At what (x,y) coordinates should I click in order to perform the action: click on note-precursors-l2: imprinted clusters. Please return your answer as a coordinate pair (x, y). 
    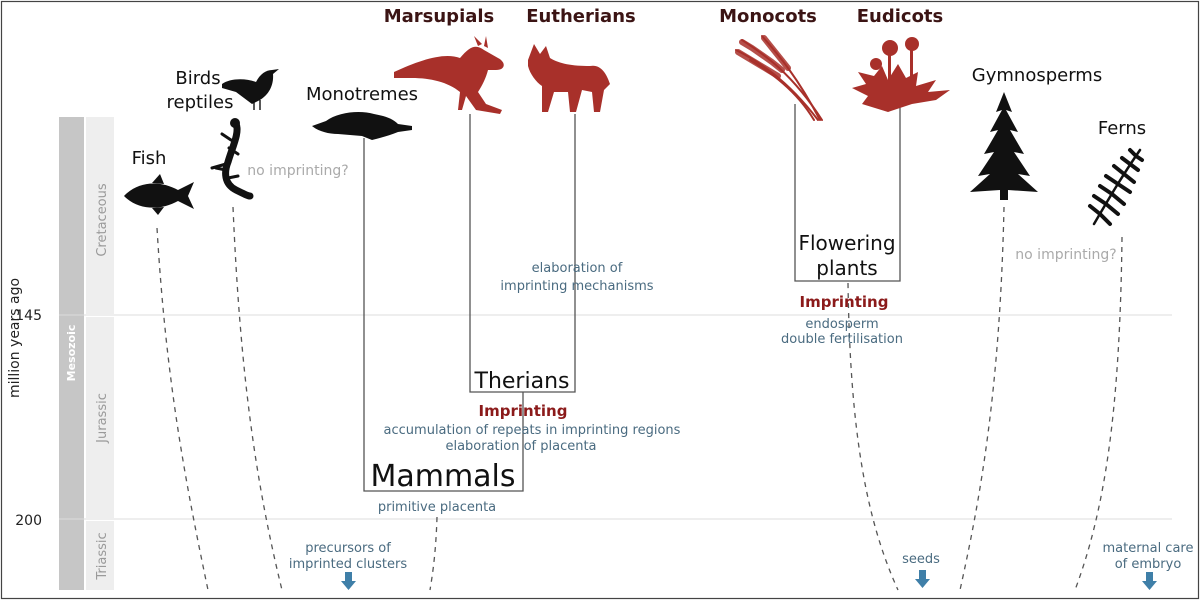
    Looking at the image, I should click on (348, 564).